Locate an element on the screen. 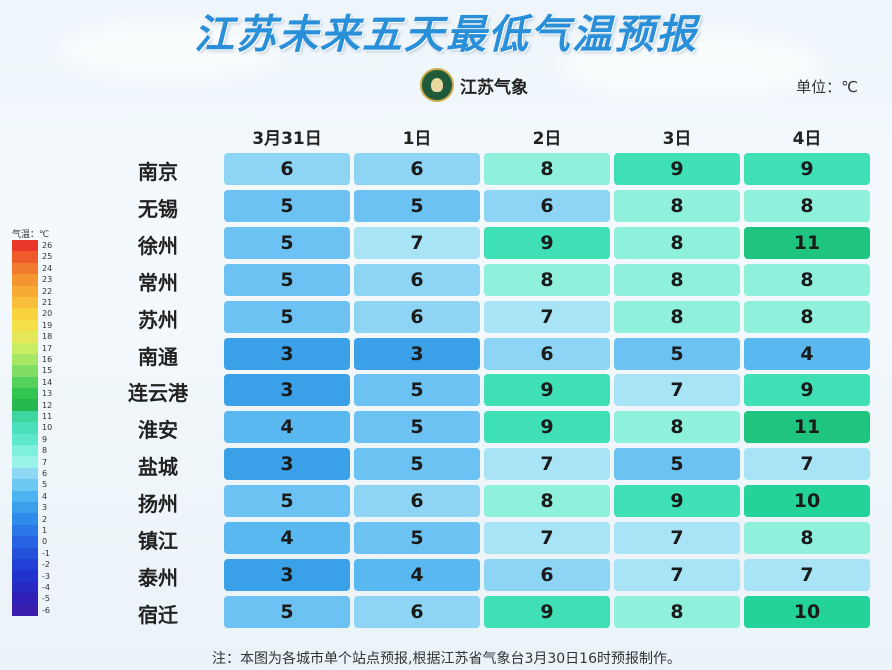  city-label: 南通 is located at coordinates (158, 356).